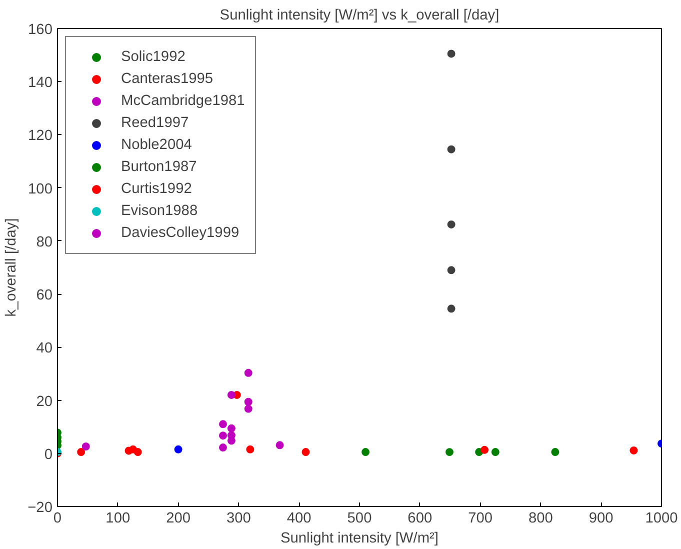  Describe the element at coordinates (156, 189) in the screenshot. I see `legend-label: Curtis1992` at that location.